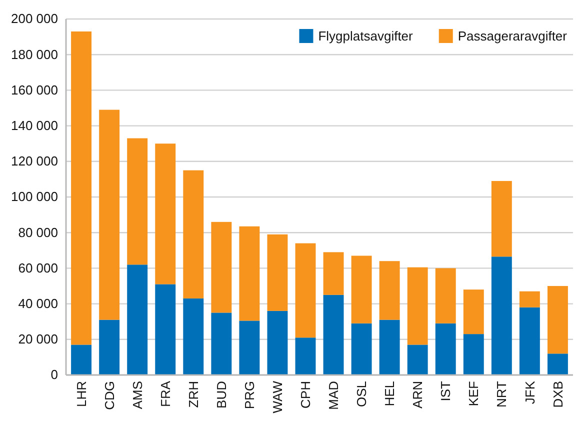 This screenshot has width=581, height=421. Describe the element at coordinates (513, 36) in the screenshot. I see `legend-label: Passageraravgifter` at that location.